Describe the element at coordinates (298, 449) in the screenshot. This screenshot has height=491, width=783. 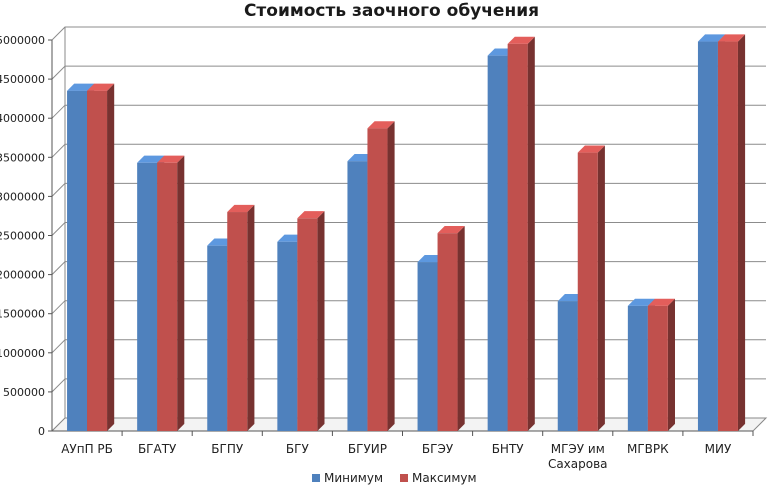
I see `category-label: БГУ` at that location.